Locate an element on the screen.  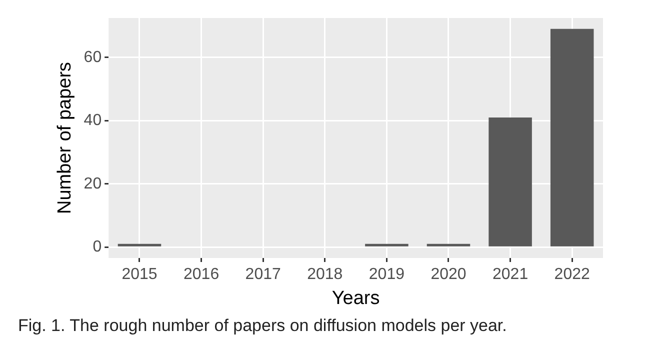
x-tick-label: 2021 is located at coordinates (510, 275).